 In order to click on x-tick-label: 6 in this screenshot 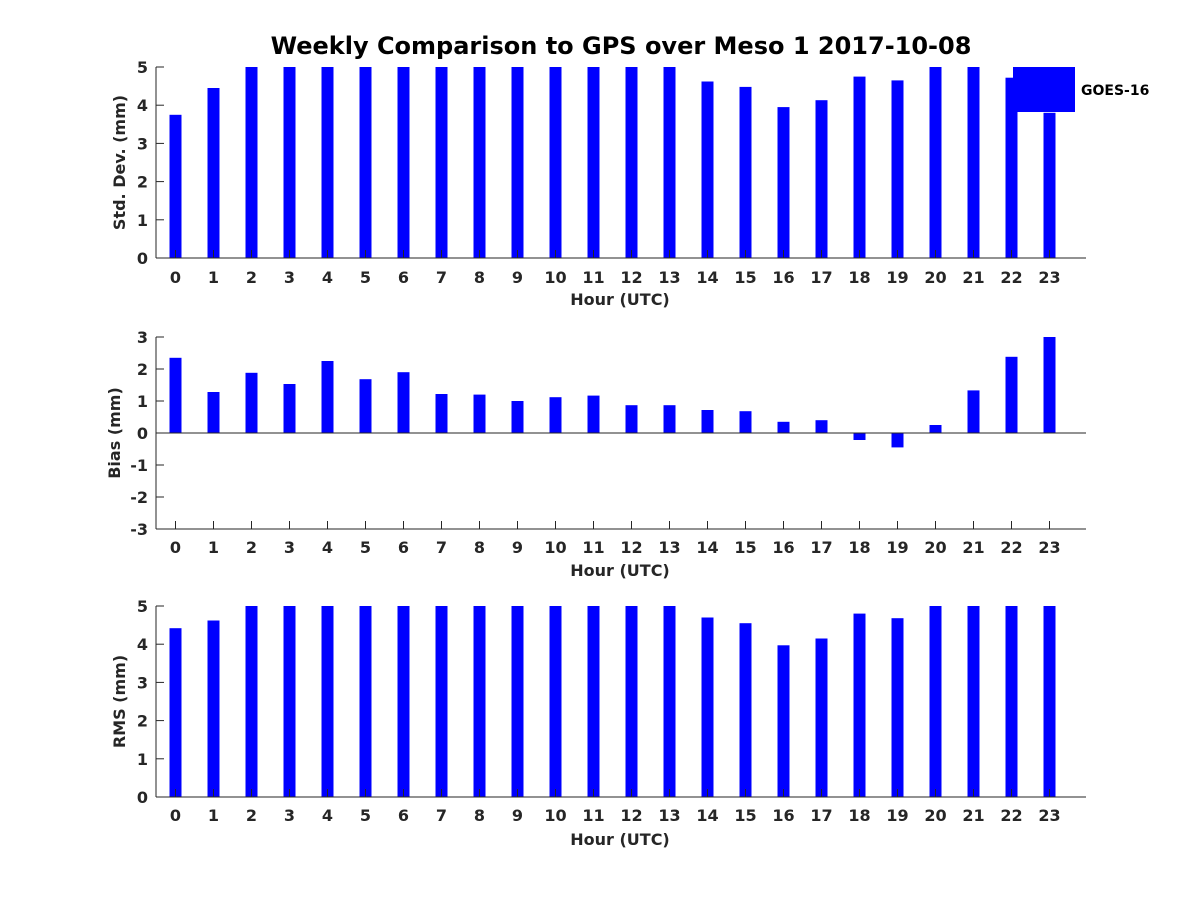, I will do `click(403, 277)`.